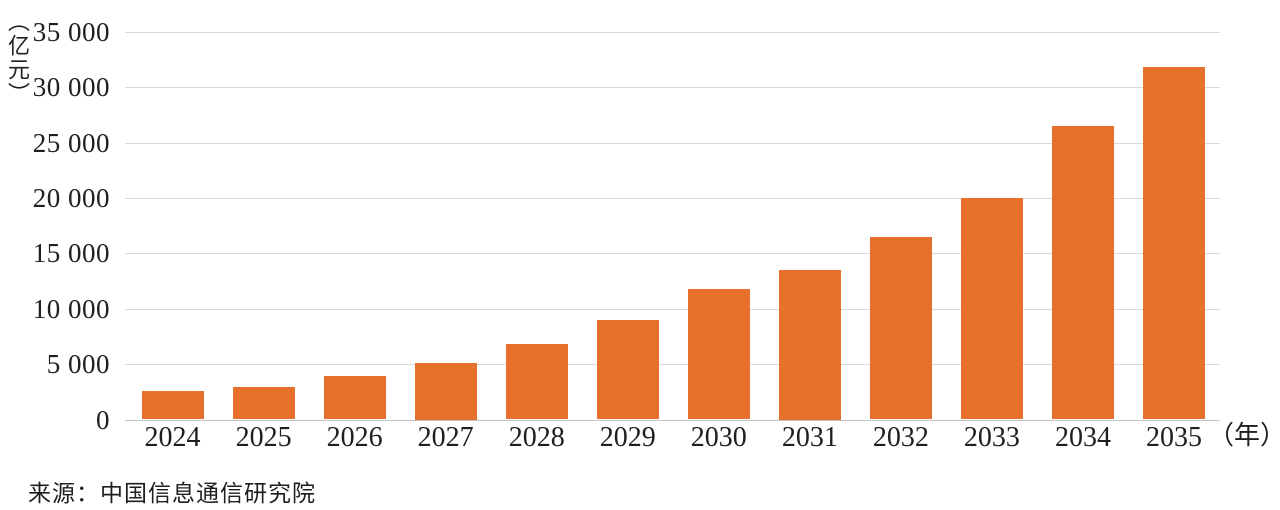 The image size is (1280, 510). Describe the element at coordinates (627, 437) in the screenshot. I see `x-axis-tick-label: 2029` at that location.